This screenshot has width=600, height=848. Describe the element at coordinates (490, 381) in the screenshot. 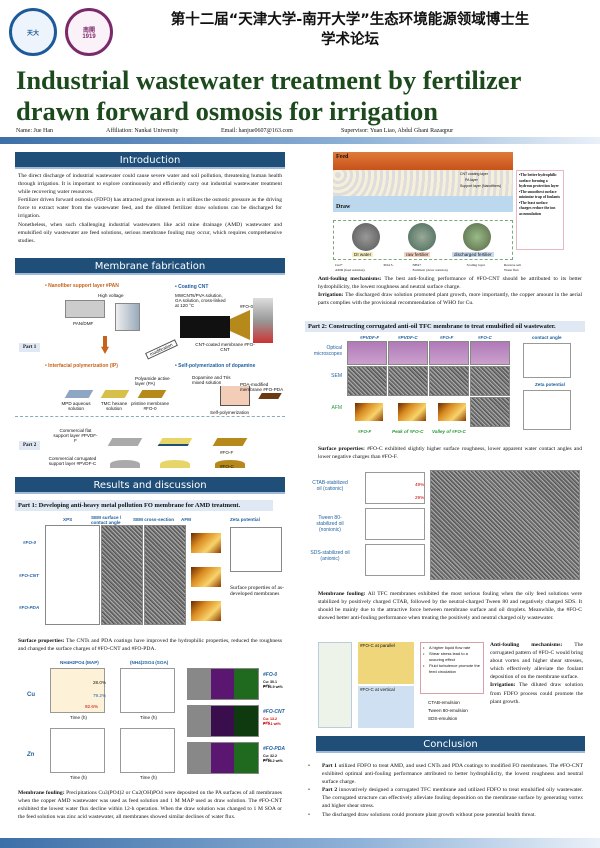

I see `sem-image` at that location.